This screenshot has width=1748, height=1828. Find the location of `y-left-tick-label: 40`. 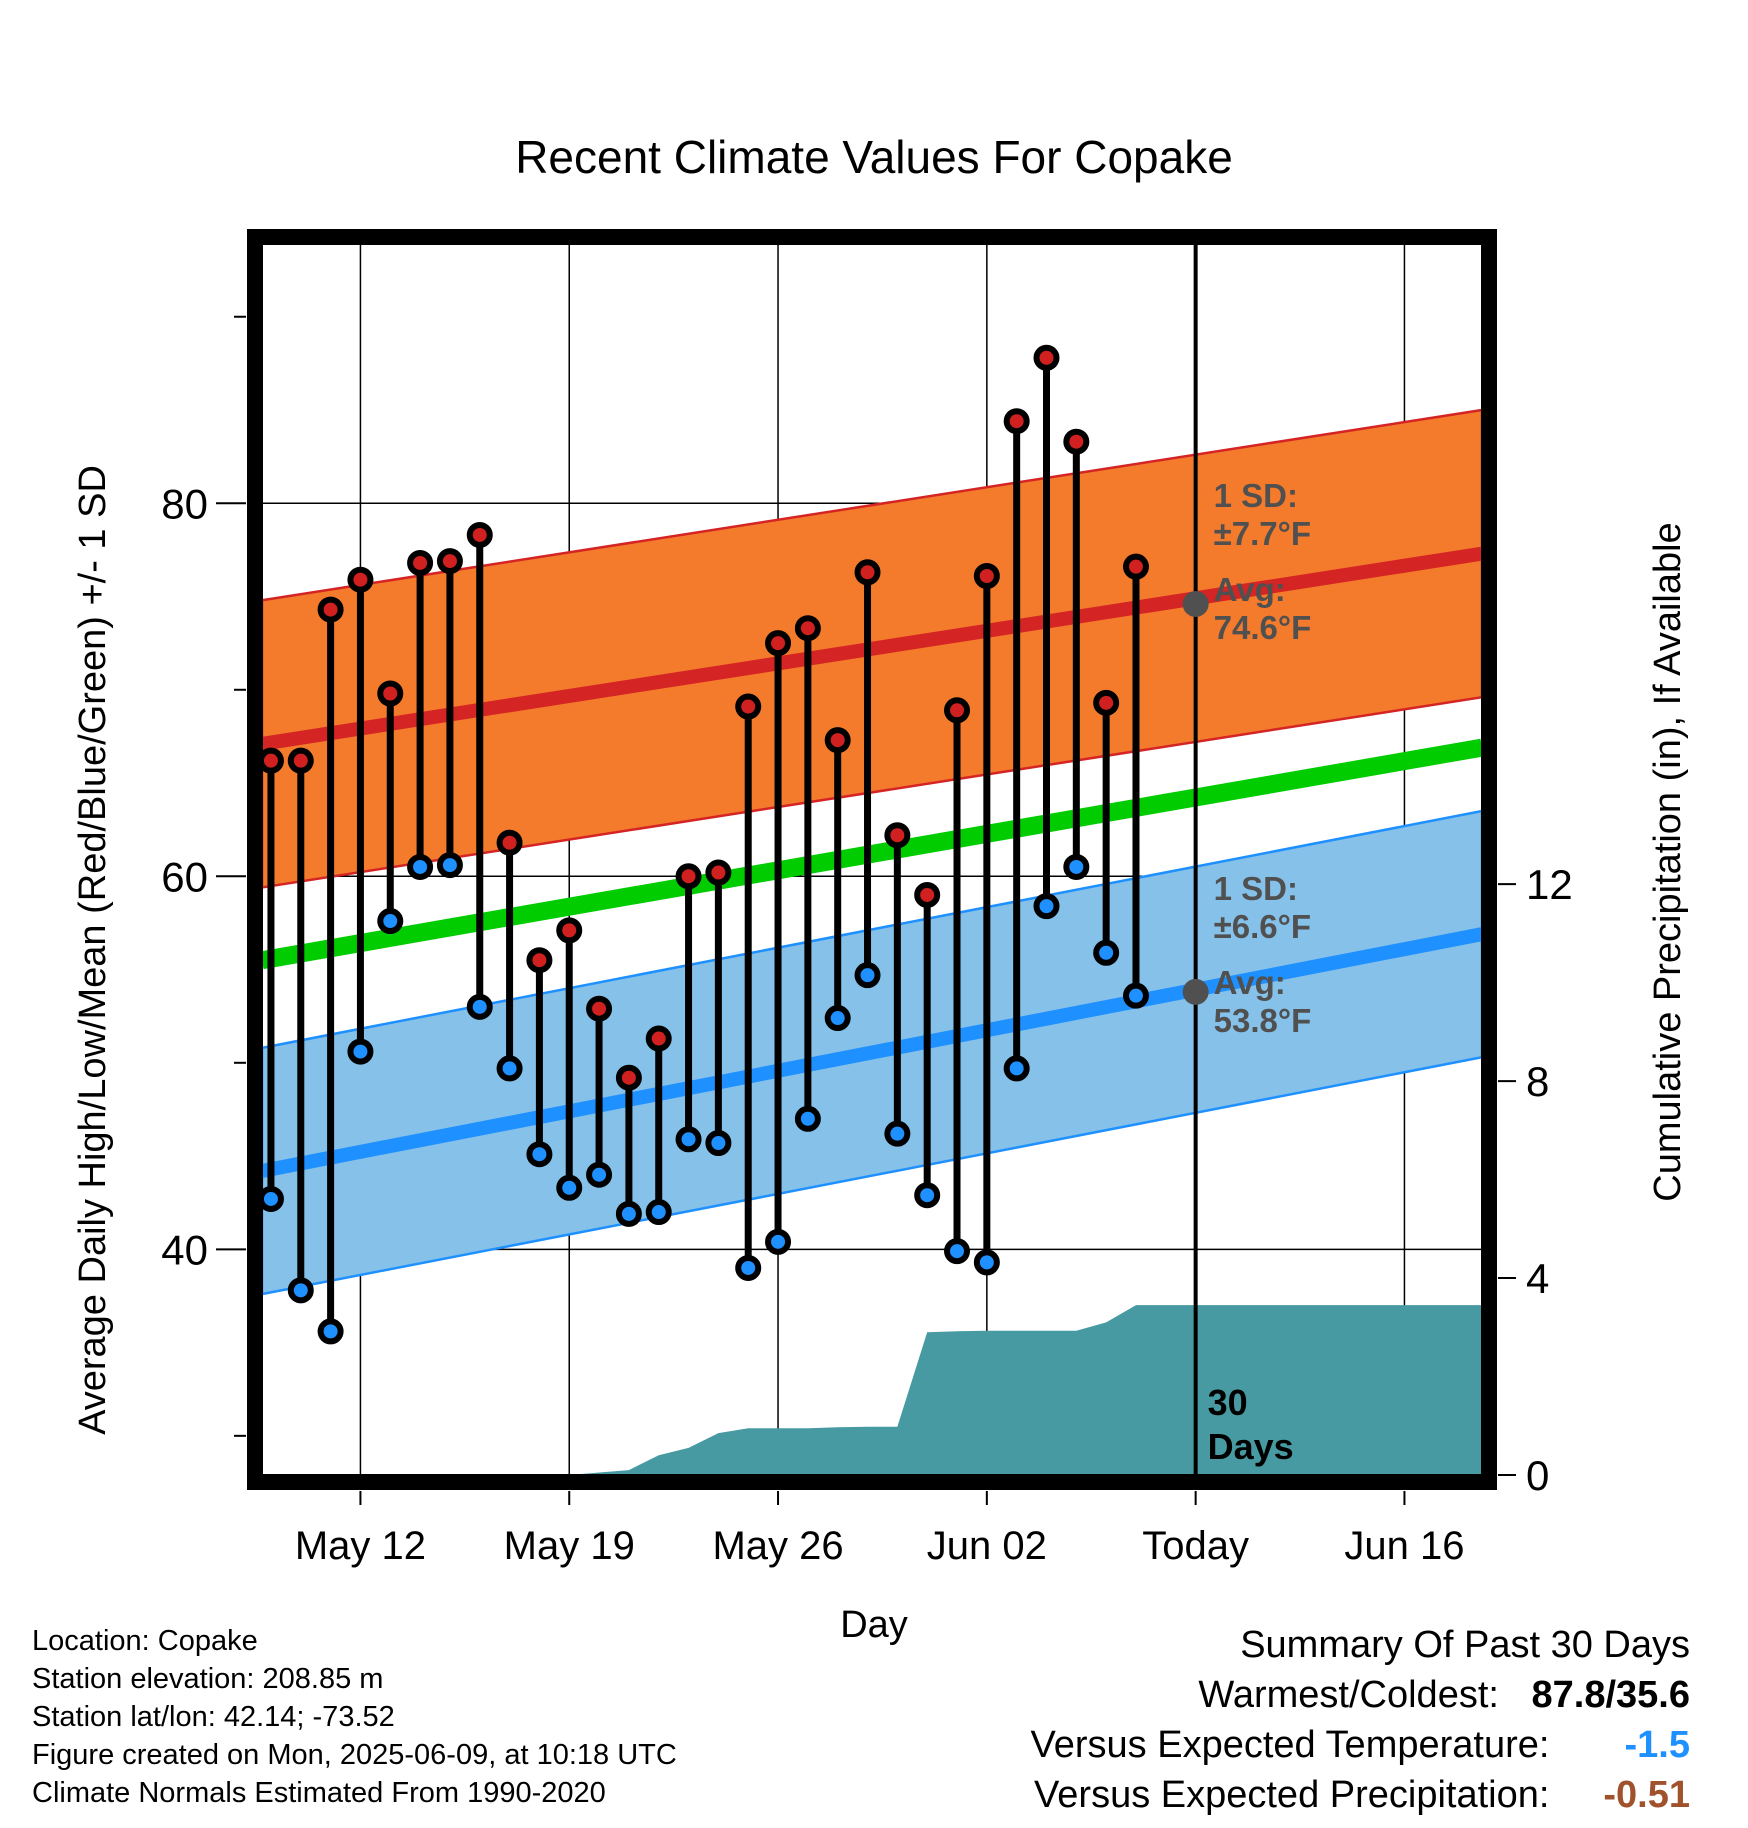

y-left-tick-label: 40 is located at coordinates (184, 1249).